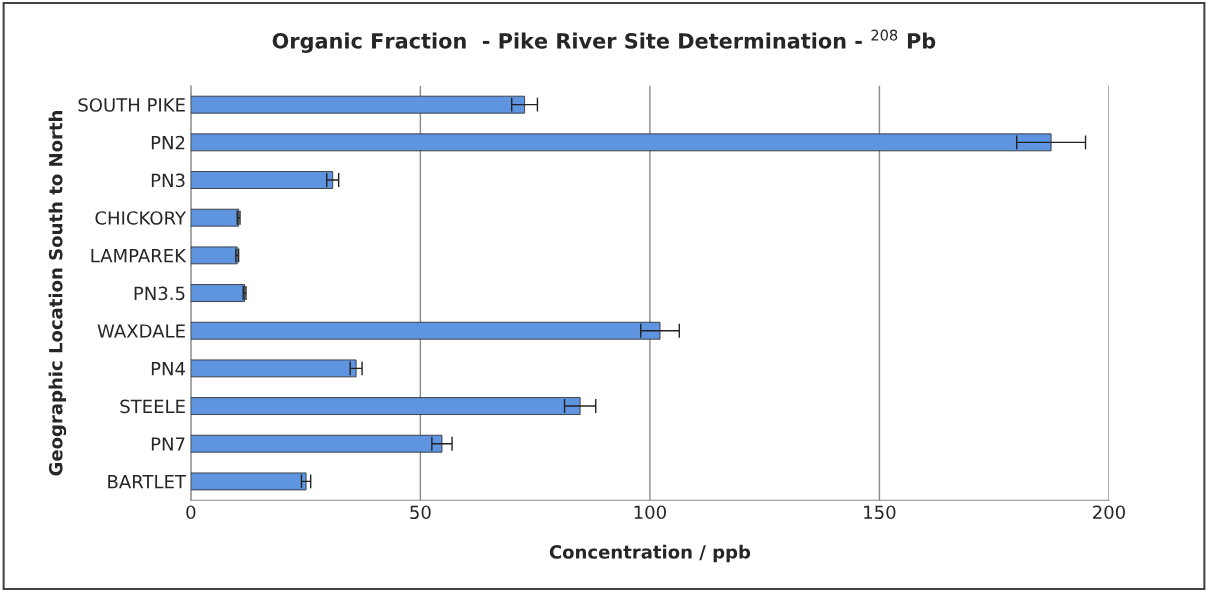  I want to click on y-tick-label: PN2, so click(168, 142).